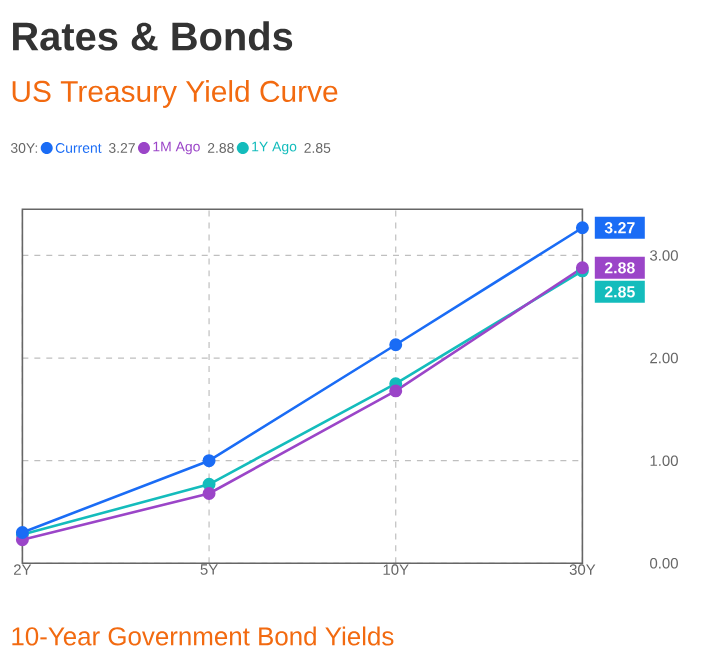 Image resolution: width=726 pixels, height=670 pixels. Describe the element at coordinates (203, 636) in the screenshot. I see `text: 10-Year Government Bond Yields` at that location.